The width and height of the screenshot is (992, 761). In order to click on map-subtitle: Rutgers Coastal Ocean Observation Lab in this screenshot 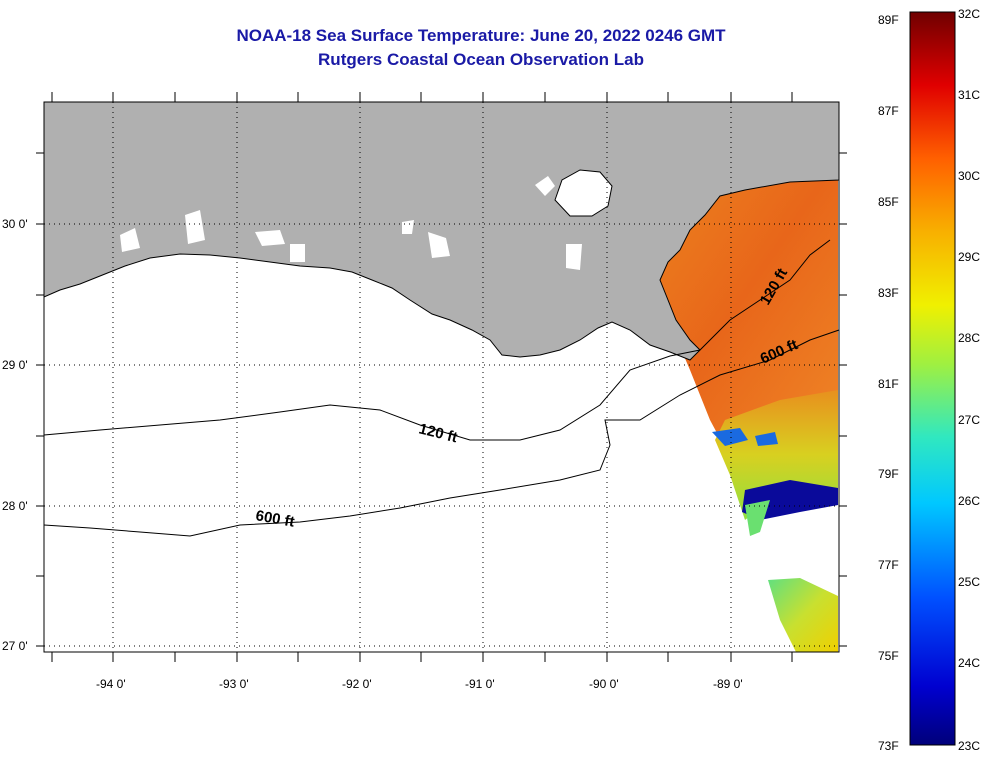, I will do `click(481, 59)`.